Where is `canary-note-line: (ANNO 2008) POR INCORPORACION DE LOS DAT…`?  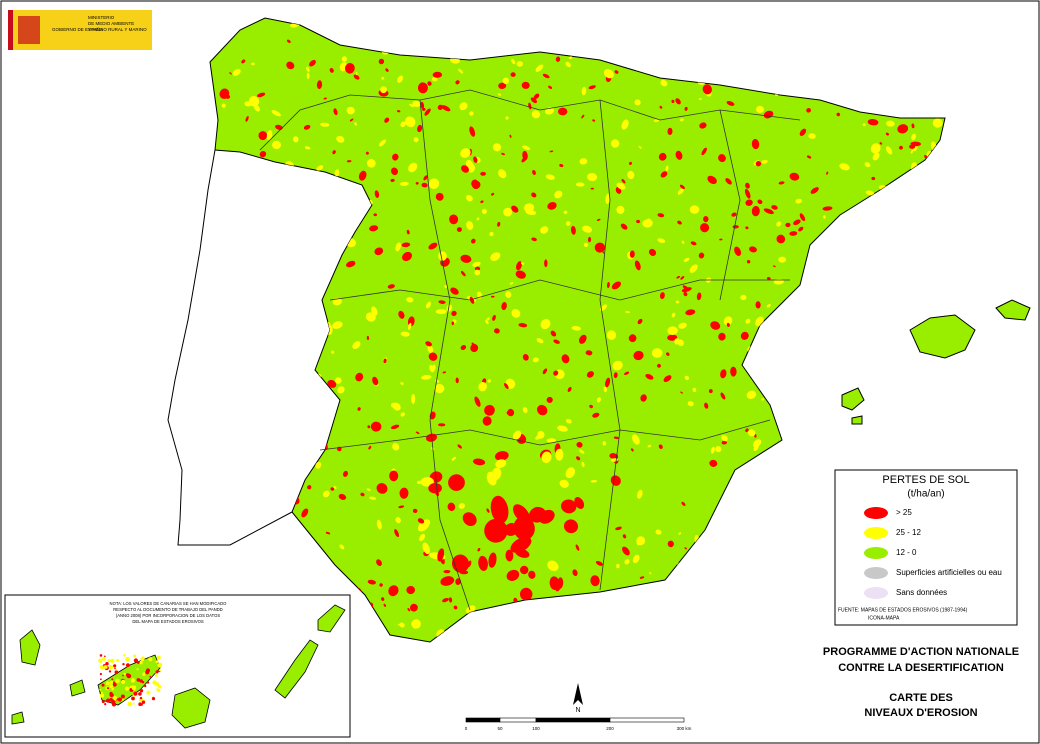 canary-note-line: (ANNO 2008) POR INCORPORACION DE LOS DAT… is located at coordinates (168, 615).